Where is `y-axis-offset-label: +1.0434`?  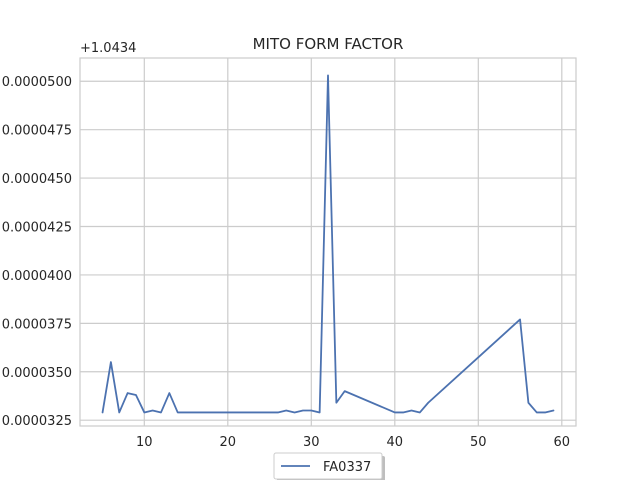
y-axis-offset-label: +1.0434 is located at coordinates (108, 48).